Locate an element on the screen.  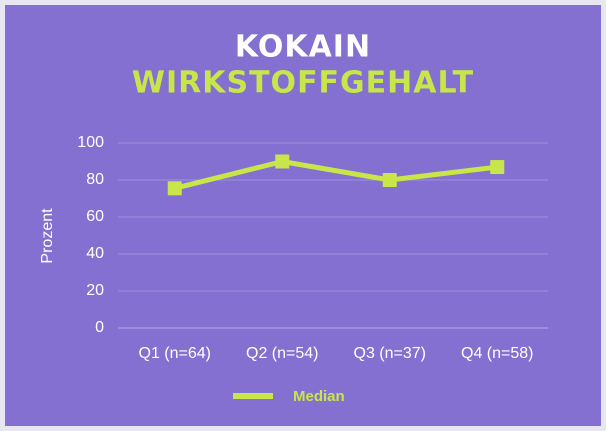
chart-title: KOKAIN is located at coordinates (303, 47).